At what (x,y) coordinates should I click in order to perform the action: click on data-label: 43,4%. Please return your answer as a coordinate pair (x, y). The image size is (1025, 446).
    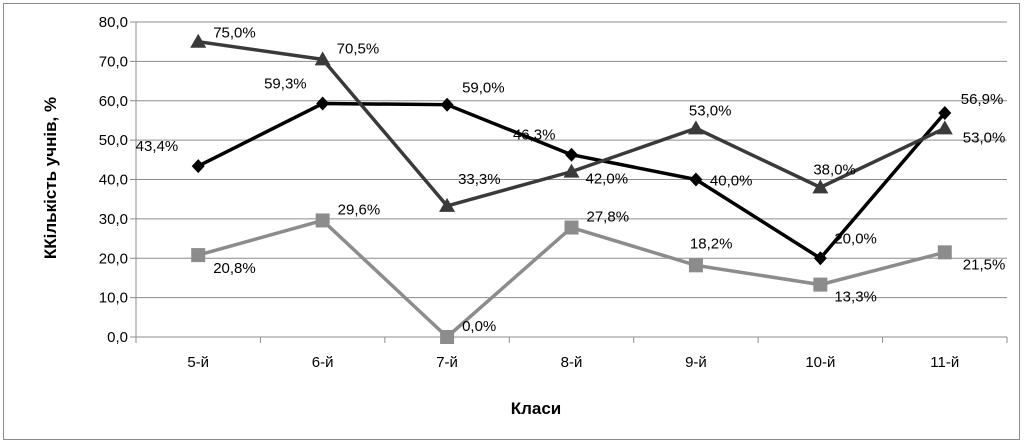
    Looking at the image, I should click on (157, 146).